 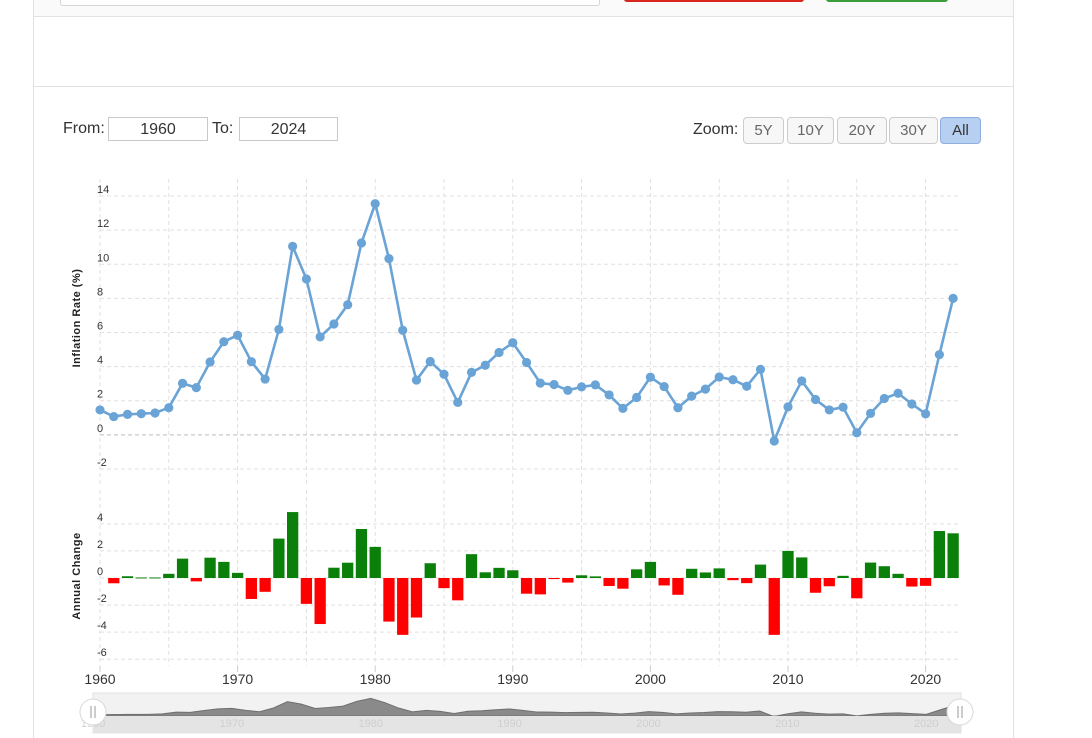 What do you see at coordinates (100, 518) in the screenshot?
I see `annual-change-y-tick-label: 4` at bounding box center [100, 518].